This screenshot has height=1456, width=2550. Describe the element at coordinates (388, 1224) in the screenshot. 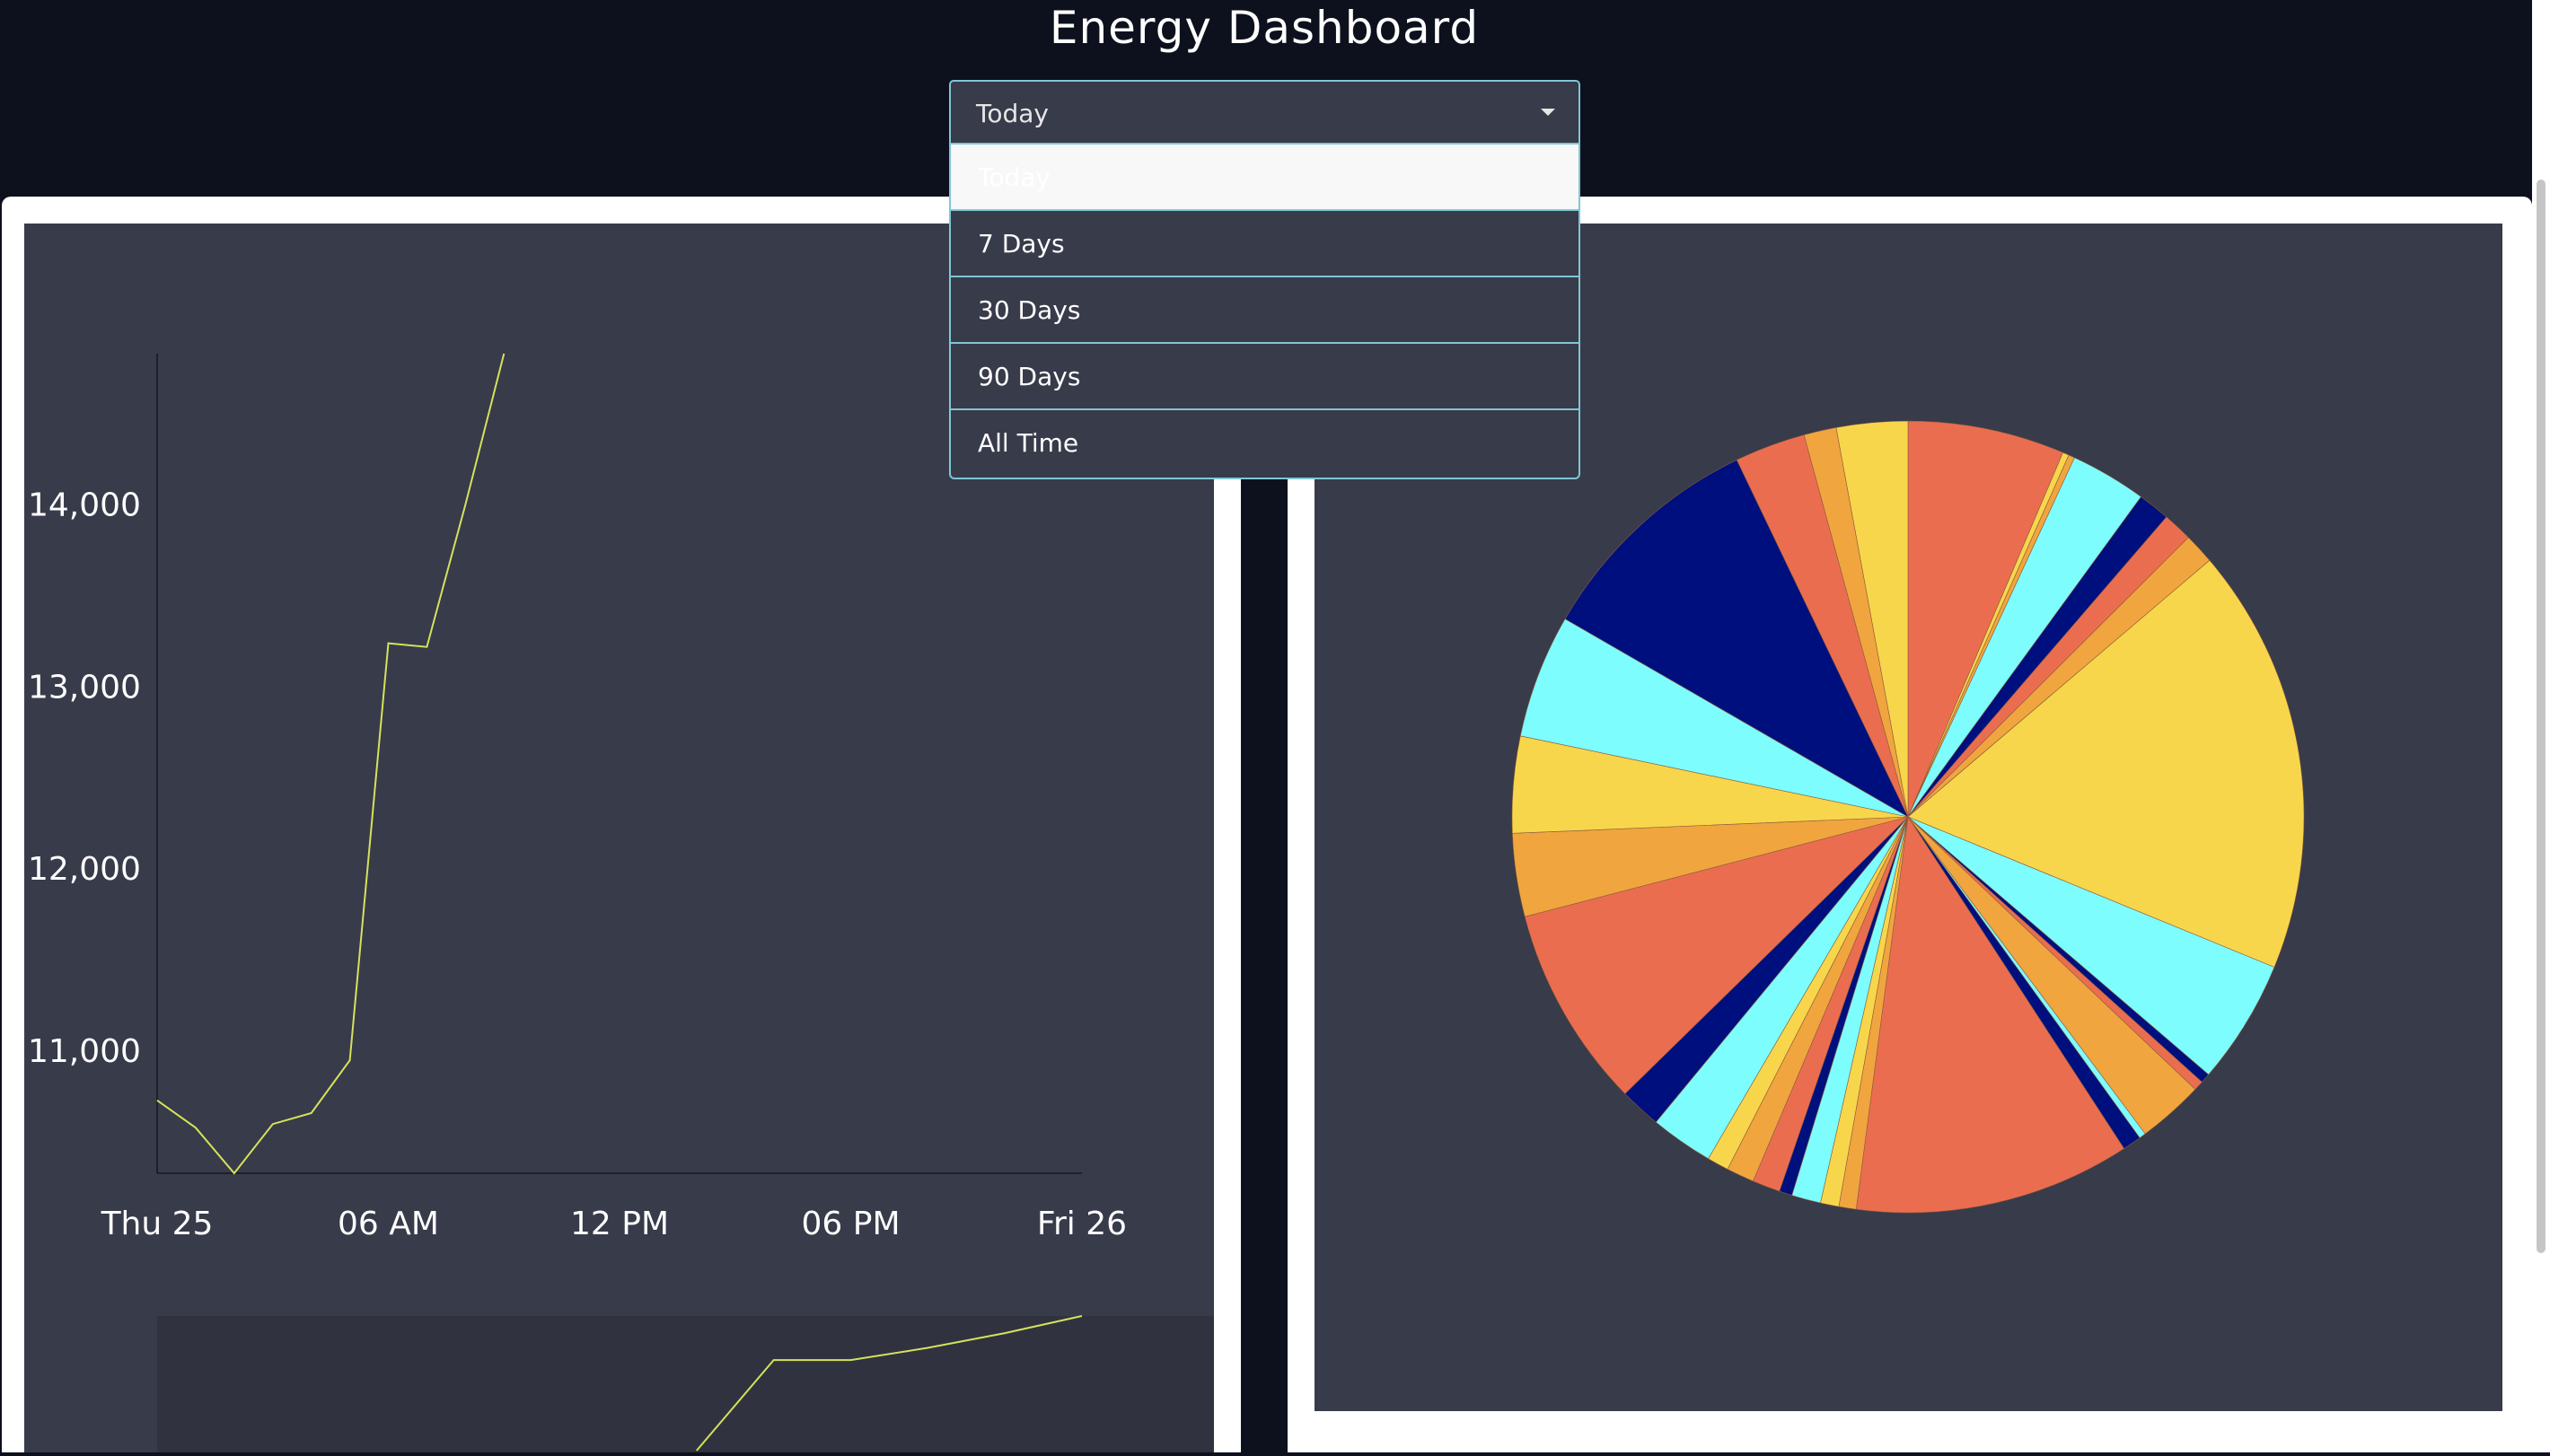

I see `x-tick-label: 06 AM` at that location.